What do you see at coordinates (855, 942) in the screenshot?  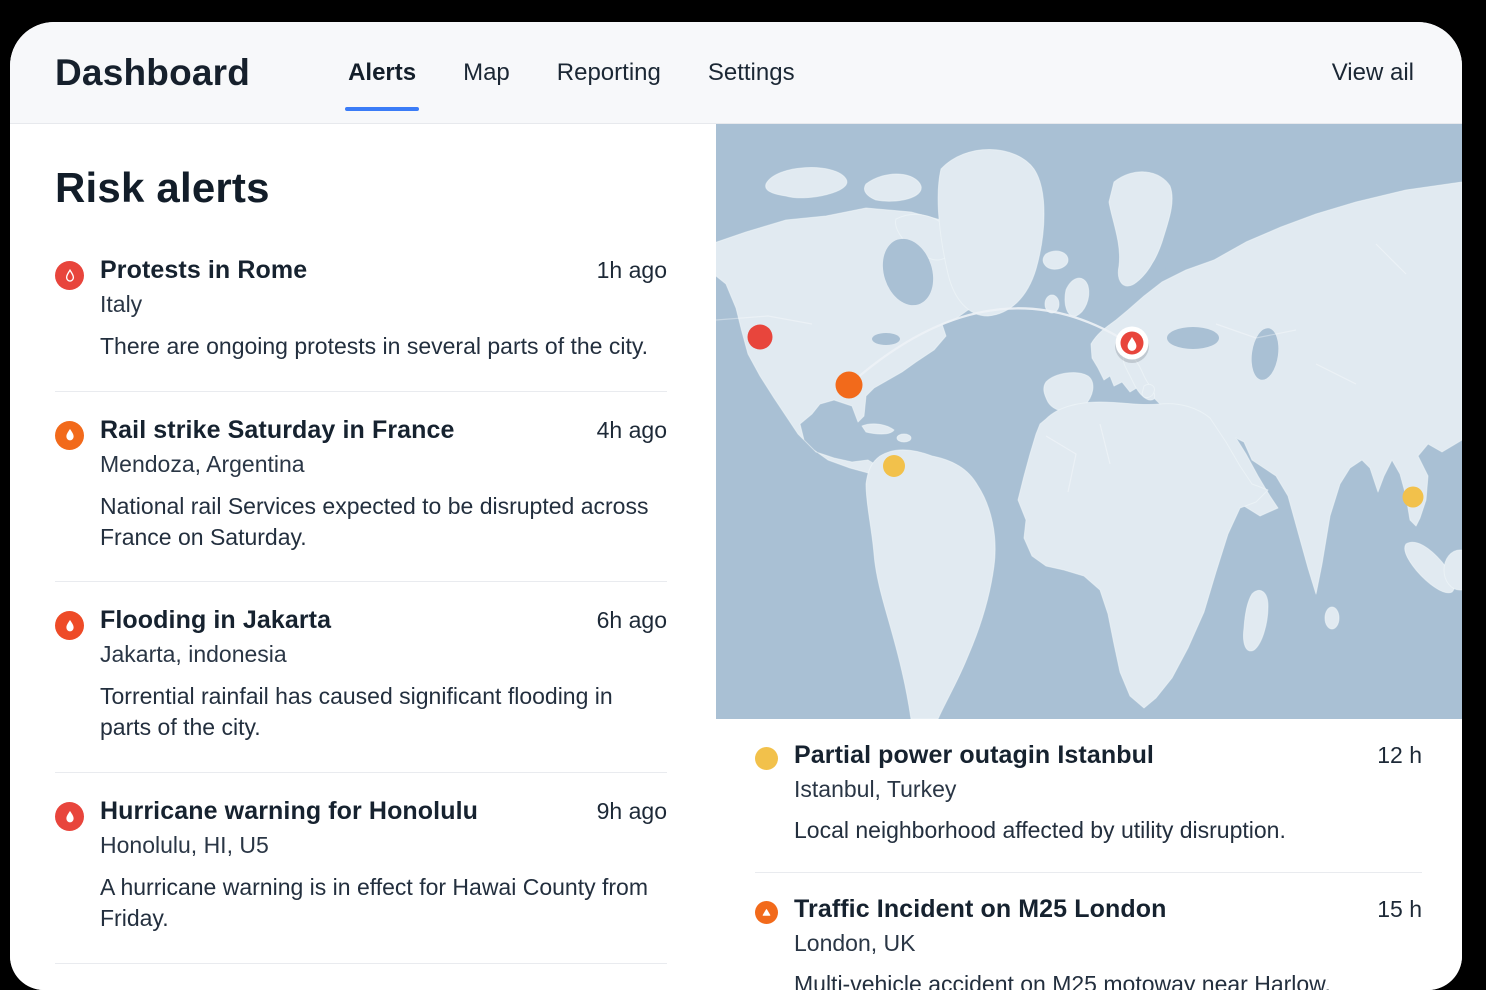 I see `alert-location: London, UK` at bounding box center [855, 942].